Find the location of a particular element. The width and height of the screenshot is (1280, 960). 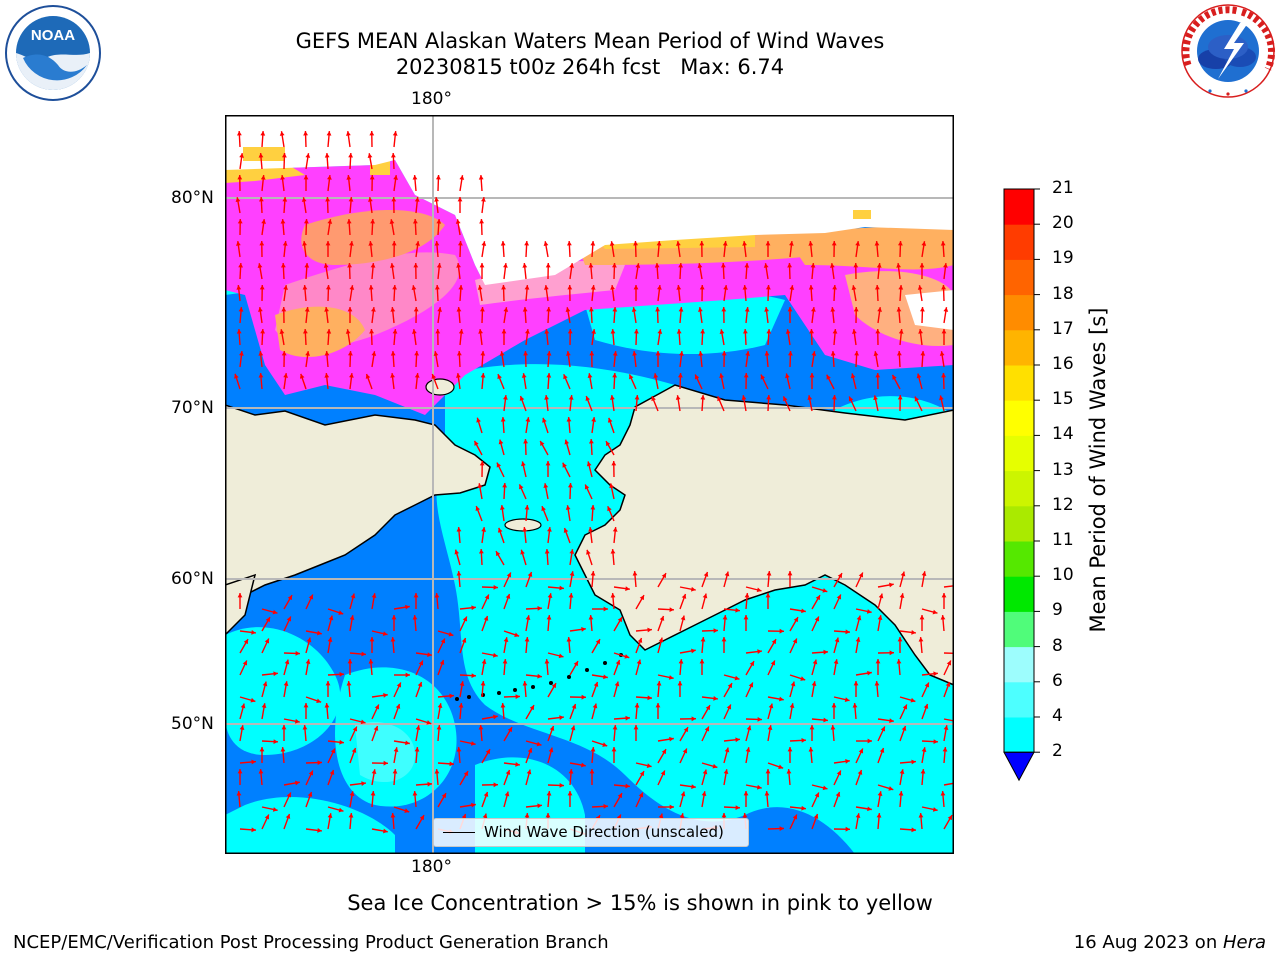

wave-direction-arrow is located at coordinates (948, 720).